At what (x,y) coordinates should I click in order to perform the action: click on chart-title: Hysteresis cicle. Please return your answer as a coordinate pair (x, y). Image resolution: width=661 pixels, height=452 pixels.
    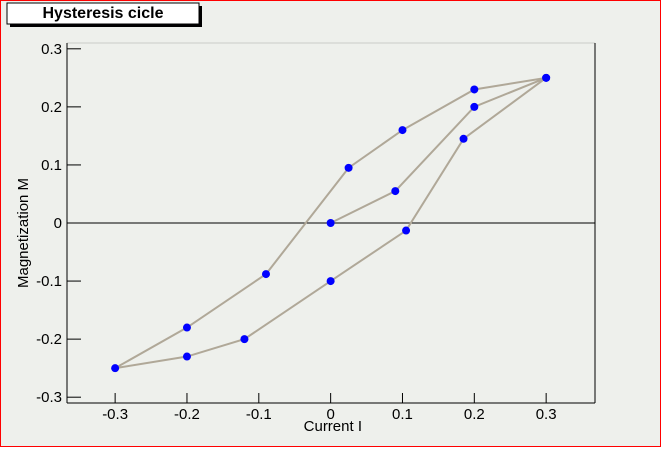
    Looking at the image, I should click on (103, 13).